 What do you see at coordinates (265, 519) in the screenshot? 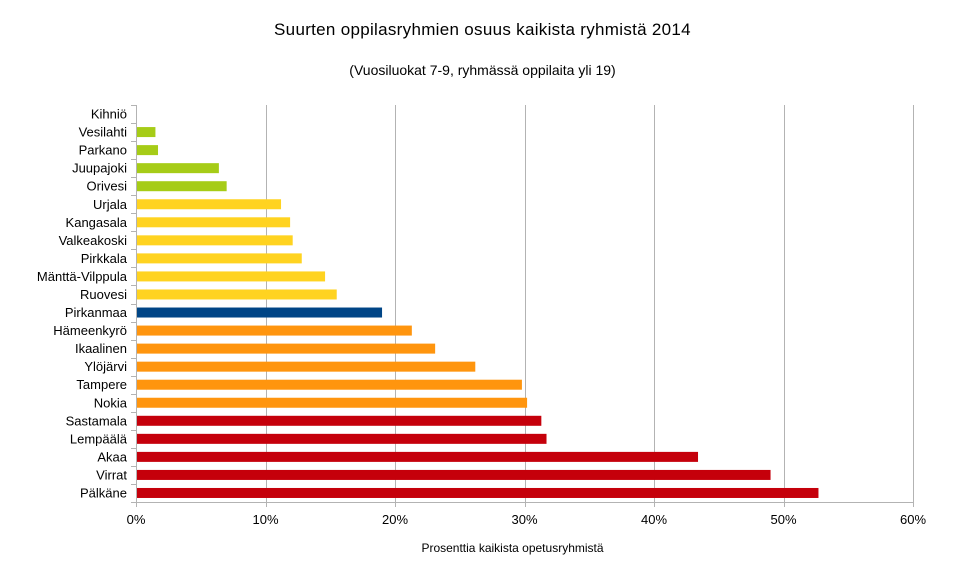
I see `x-tick-label: 10%` at bounding box center [265, 519].